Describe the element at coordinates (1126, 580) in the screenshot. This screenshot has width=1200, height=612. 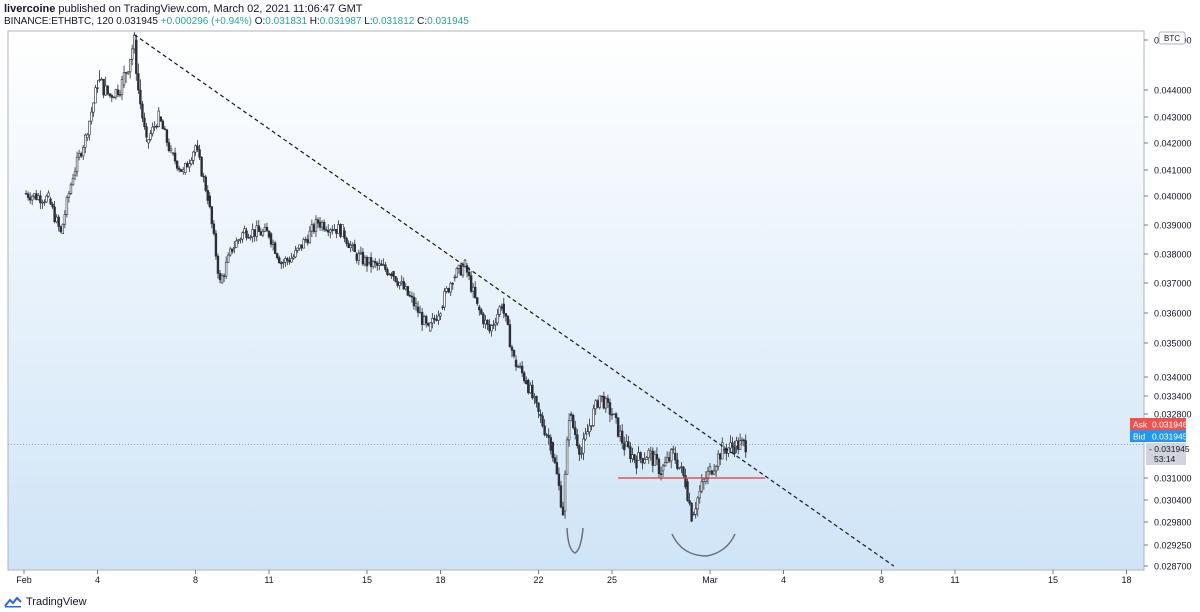
I see `x-tick-label: 18` at that location.